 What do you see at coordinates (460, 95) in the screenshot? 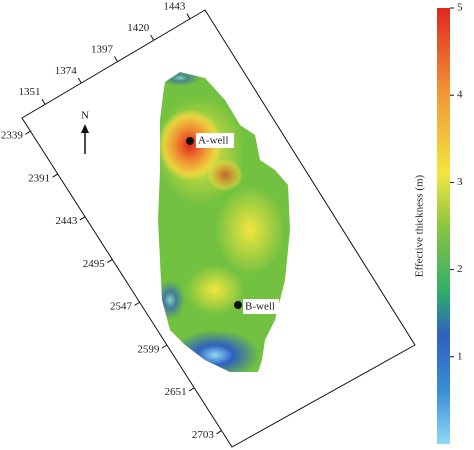
I see `colorbar-tick-label: 4` at bounding box center [460, 95].